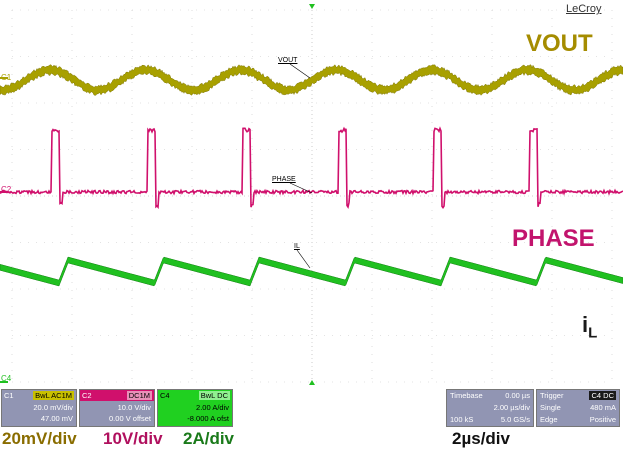 Image resolution: width=623 pixels, height=457 pixels. What do you see at coordinates (212, 407) in the screenshot?
I see `c4-scale: 2.00 A/div` at bounding box center [212, 407].